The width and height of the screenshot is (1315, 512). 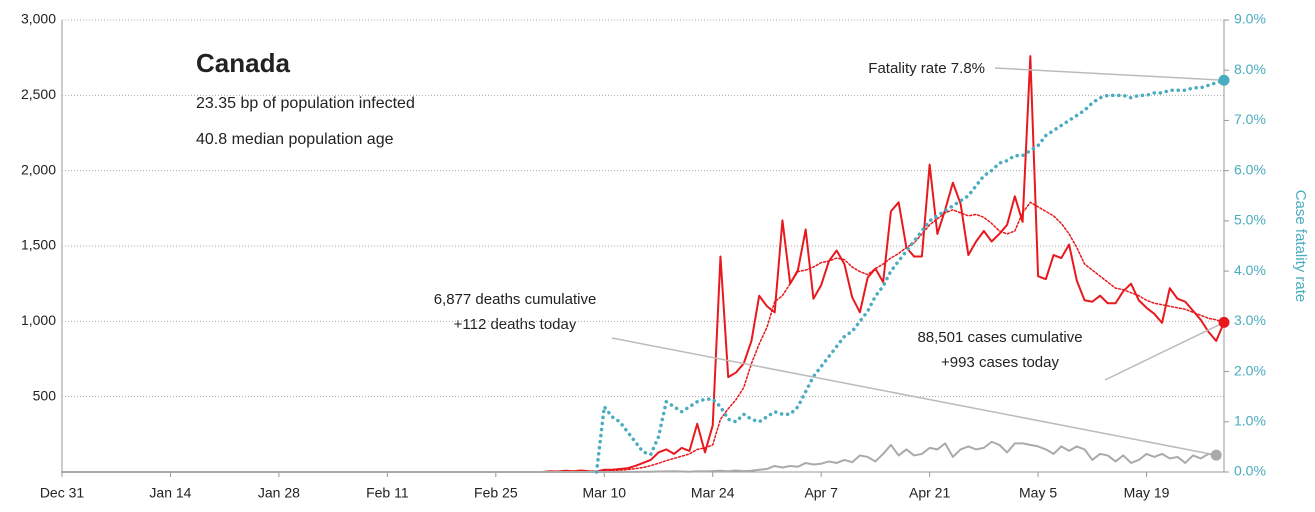 What do you see at coordinates (1250, 270) in the screenshot?
I see `y2-tick-label: 4.0%` at bounding box center [1250, 270].